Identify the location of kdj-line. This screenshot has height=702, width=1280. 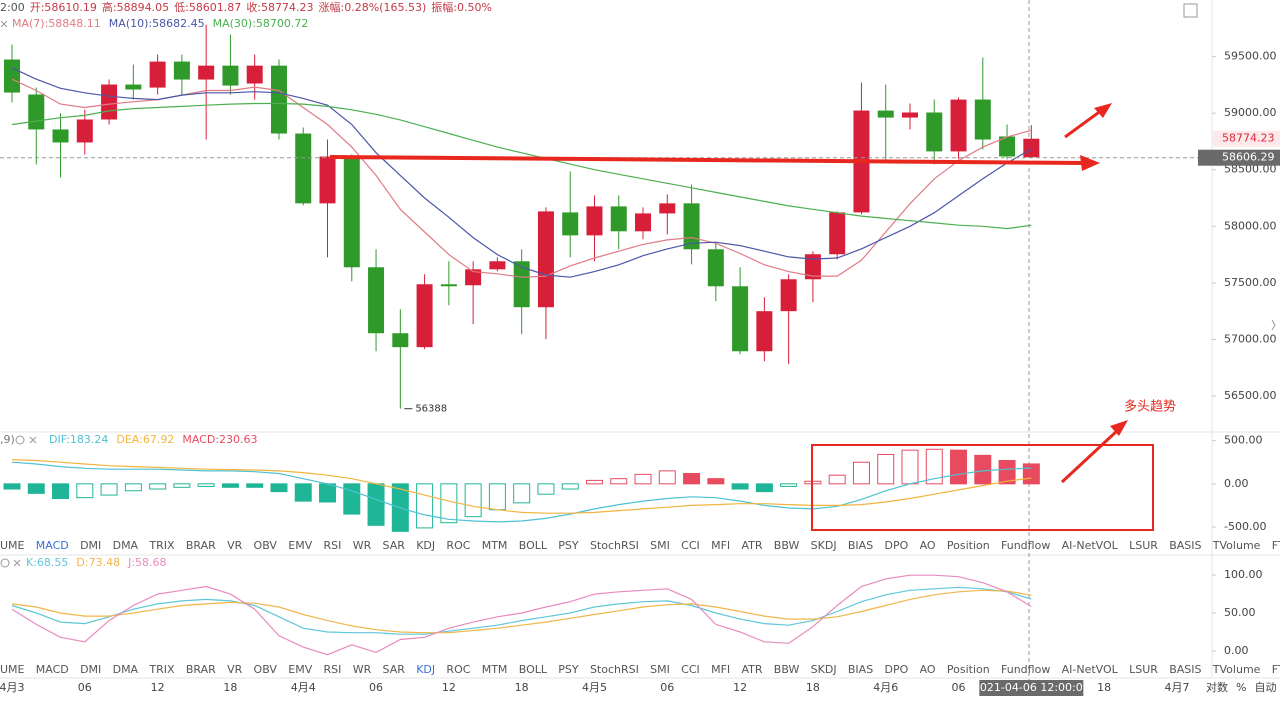
(521, 611).